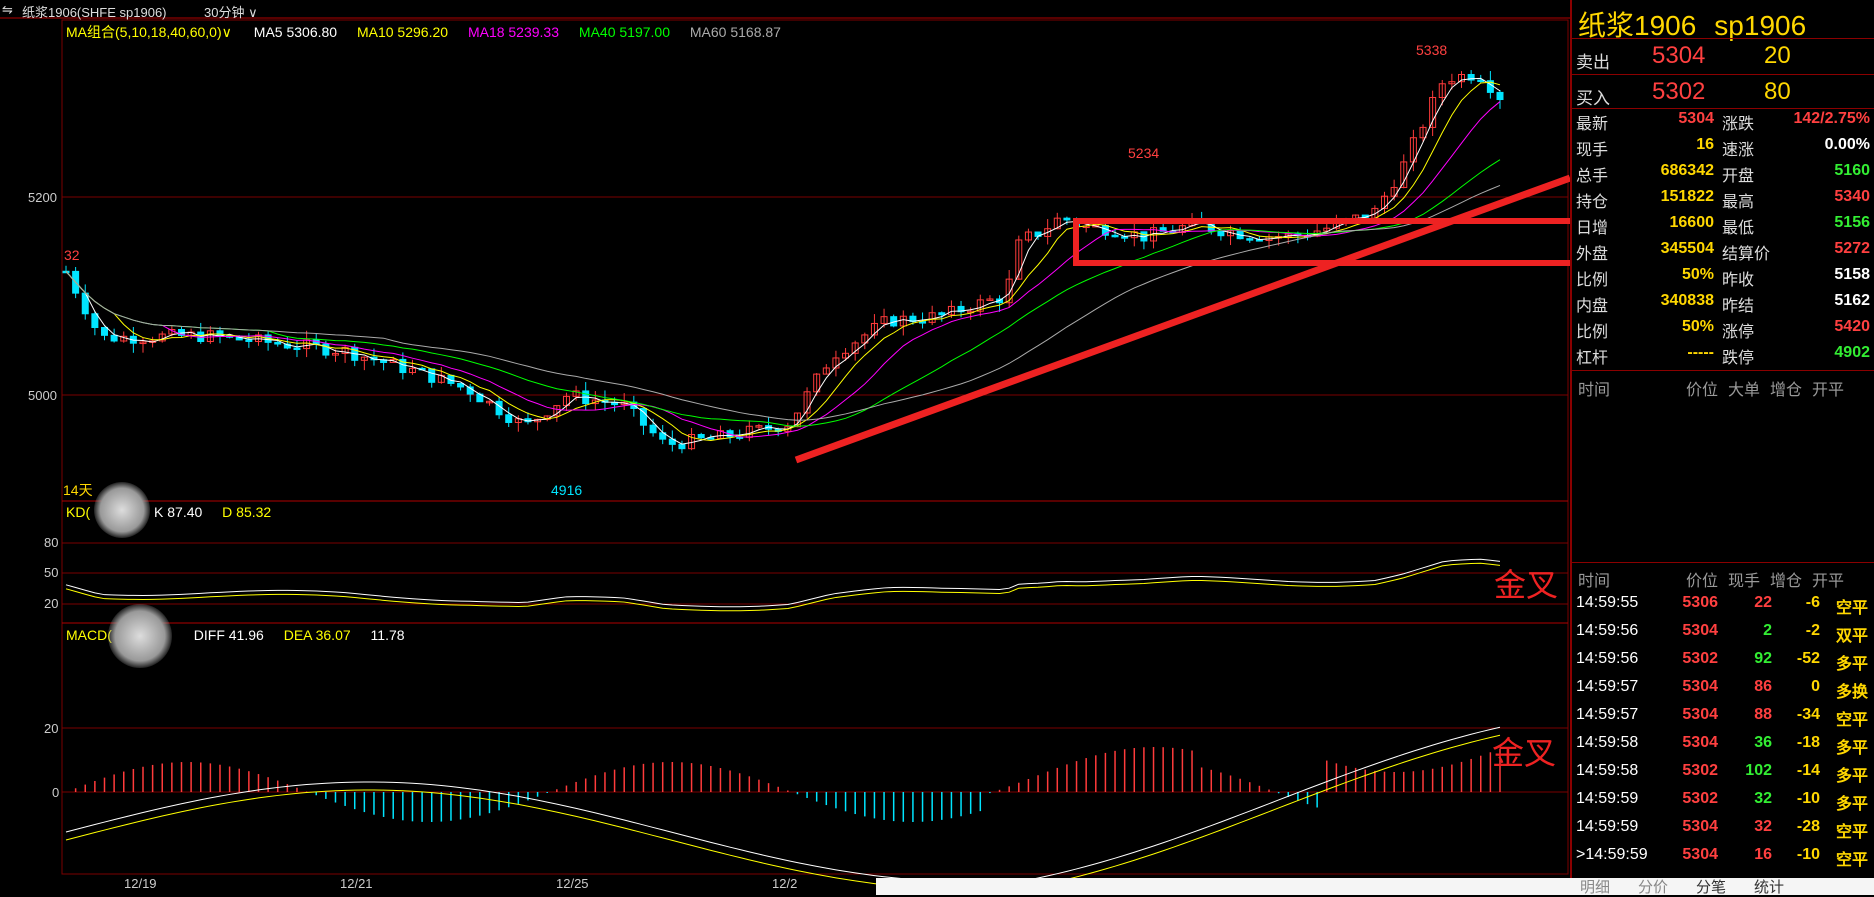 This screenshot has width=1874, height=897. What do you see at coordinates (1723, 660) in the screenshot?
I see `tick-row: 14:59:56 5302 92 -52 多平` at bounding box center [1723, 660].